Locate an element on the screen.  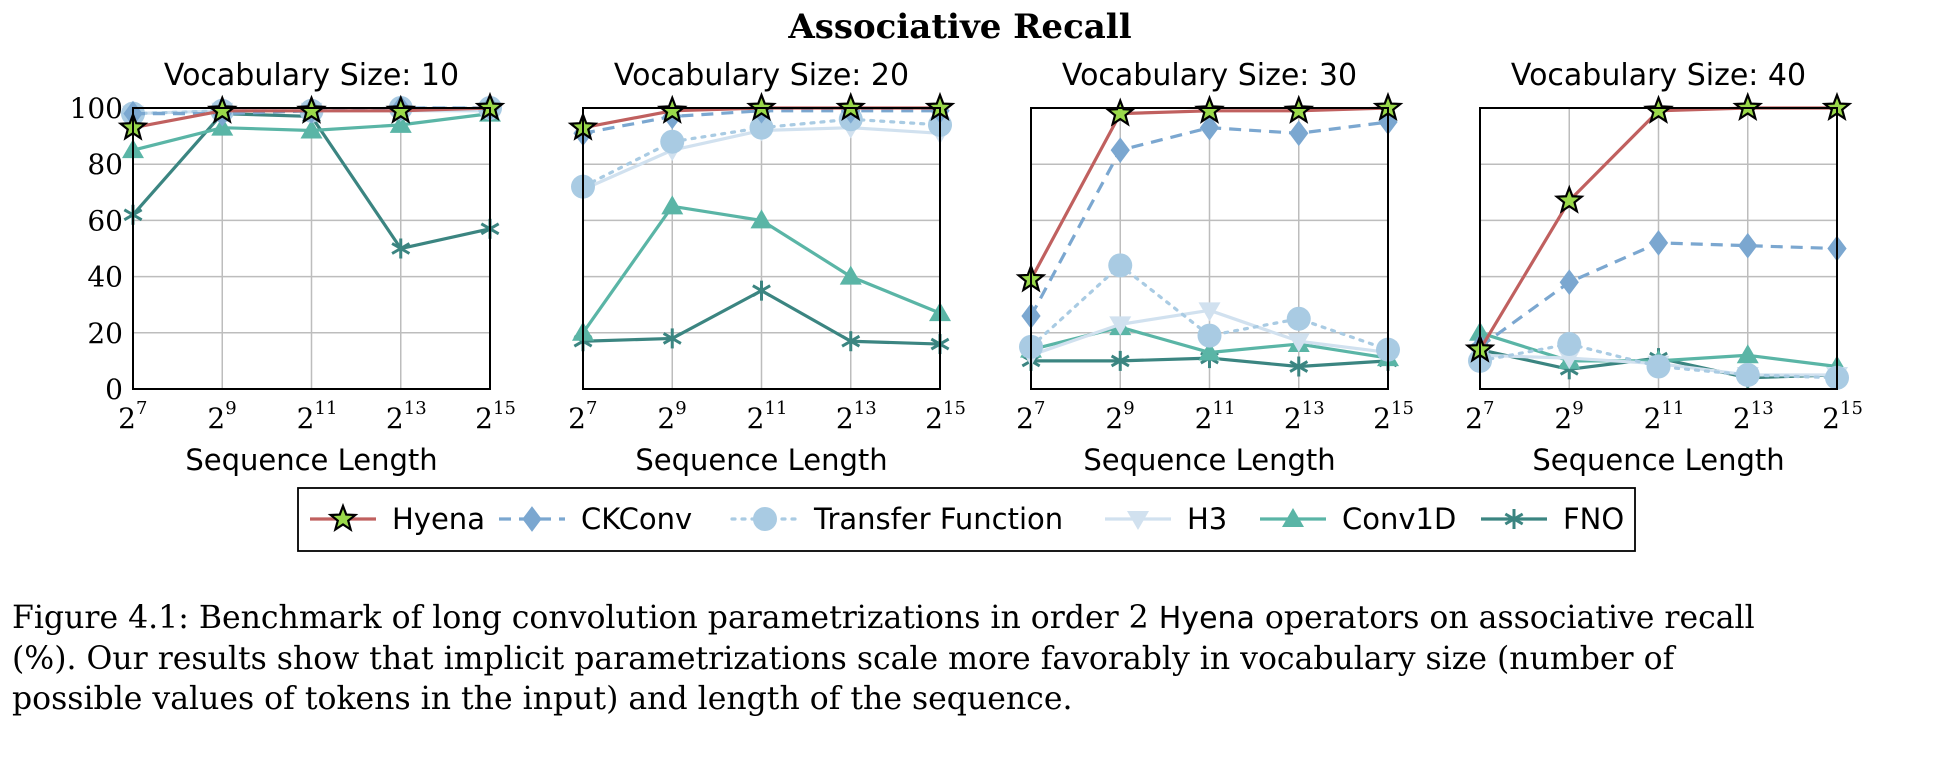
series-conv1d is located at coordinates (761, 268).